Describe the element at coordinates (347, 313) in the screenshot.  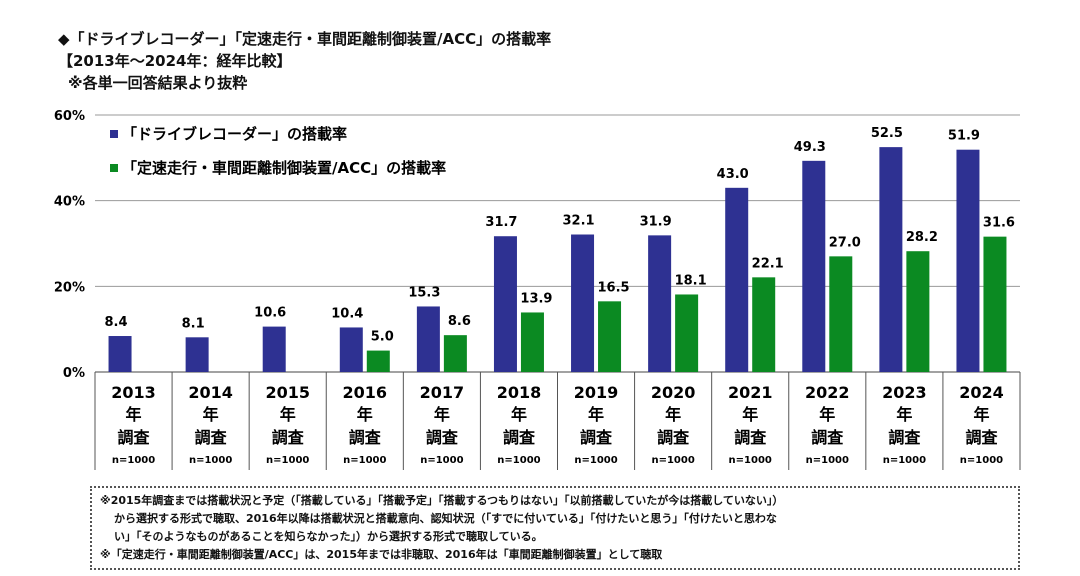
I see `data-label: 10.4` at that location.